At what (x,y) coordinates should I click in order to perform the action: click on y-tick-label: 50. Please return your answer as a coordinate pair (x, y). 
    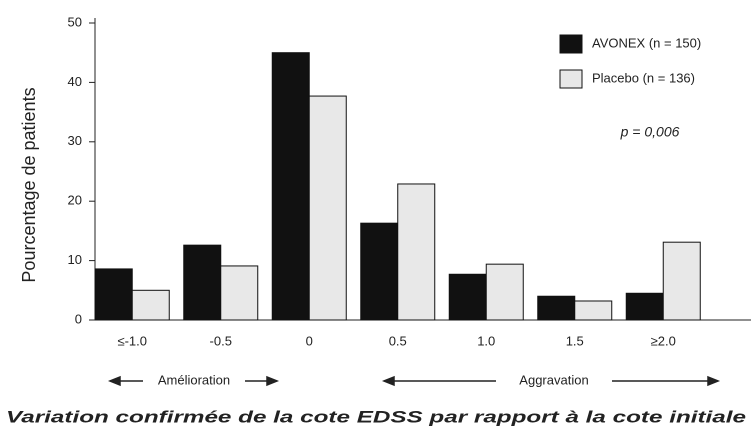
    Looking at the image, I should click on (75, 21).